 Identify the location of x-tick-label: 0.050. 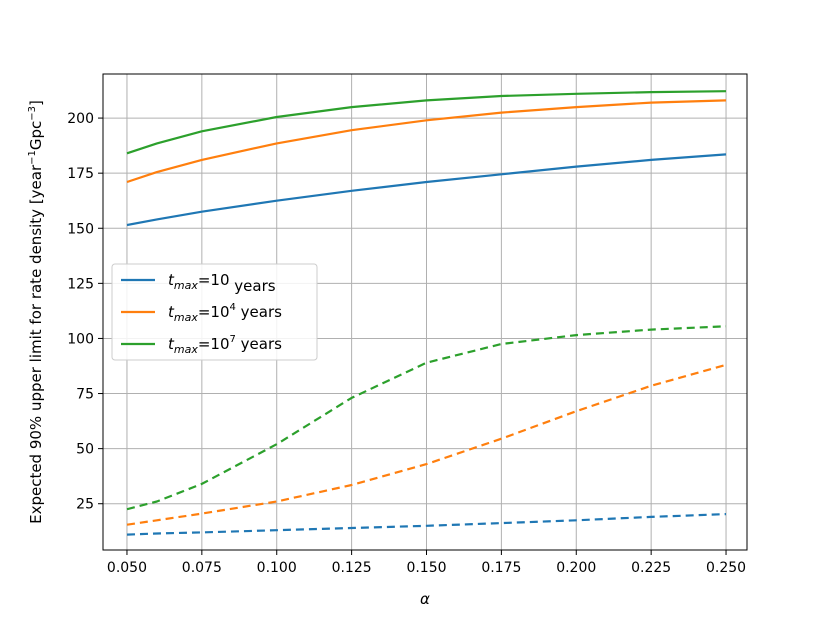
(127, 568).